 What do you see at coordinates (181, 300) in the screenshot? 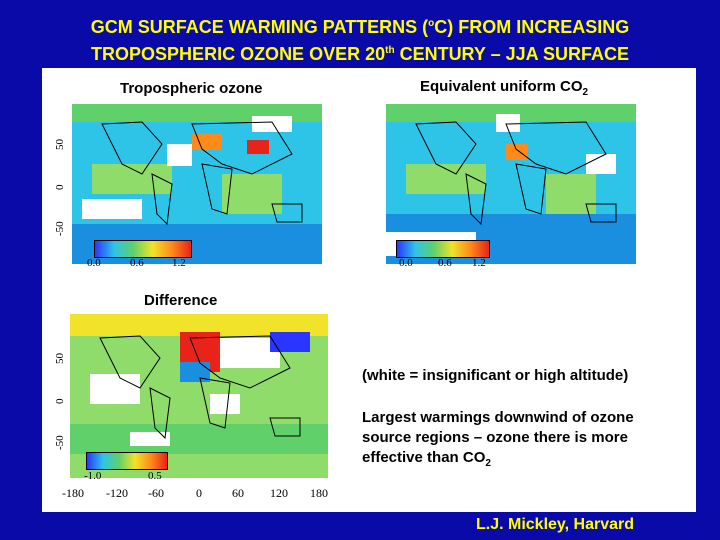
I see `difference-map-label: Difference` at bounding box center [181, 300].